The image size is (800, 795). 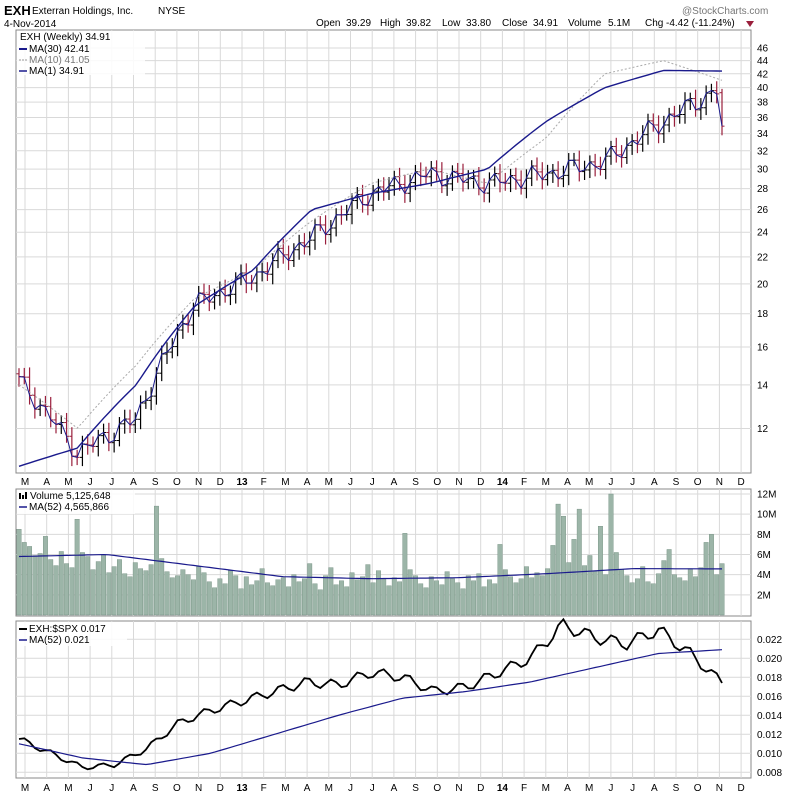 I want to click on exchange: NYSE, so click(x=172, y=11).